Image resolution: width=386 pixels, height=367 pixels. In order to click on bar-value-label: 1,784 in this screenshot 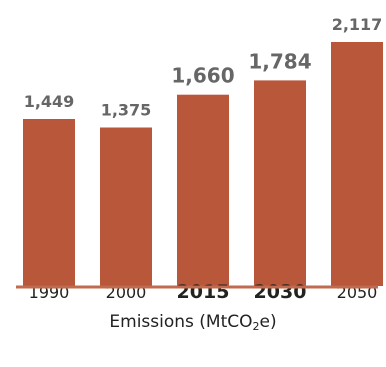, I will do `click(279, 61)`.